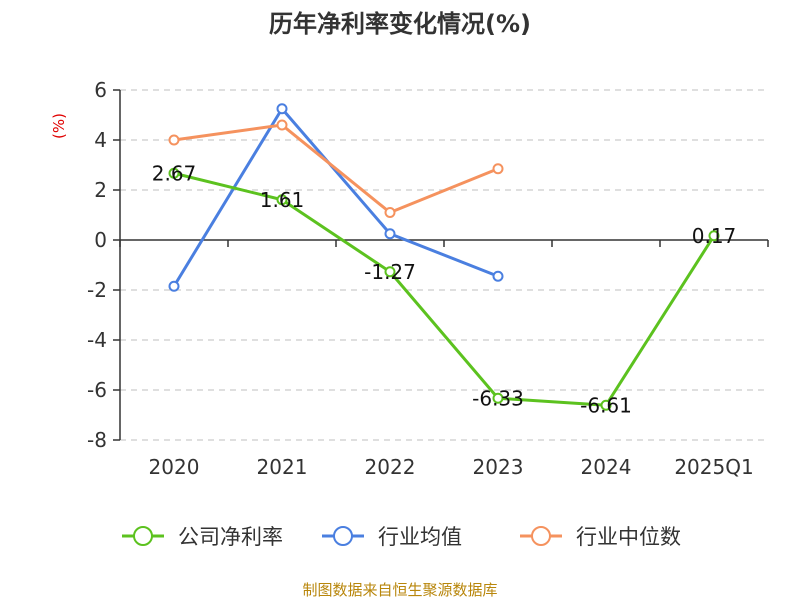 This screenshot has width=800, height=600. What do you see at coordinates (399, 590) in the screenshot?
I see `source-note: 制图数据来自恒生聚源数据库` at bounding box center [399, 590].